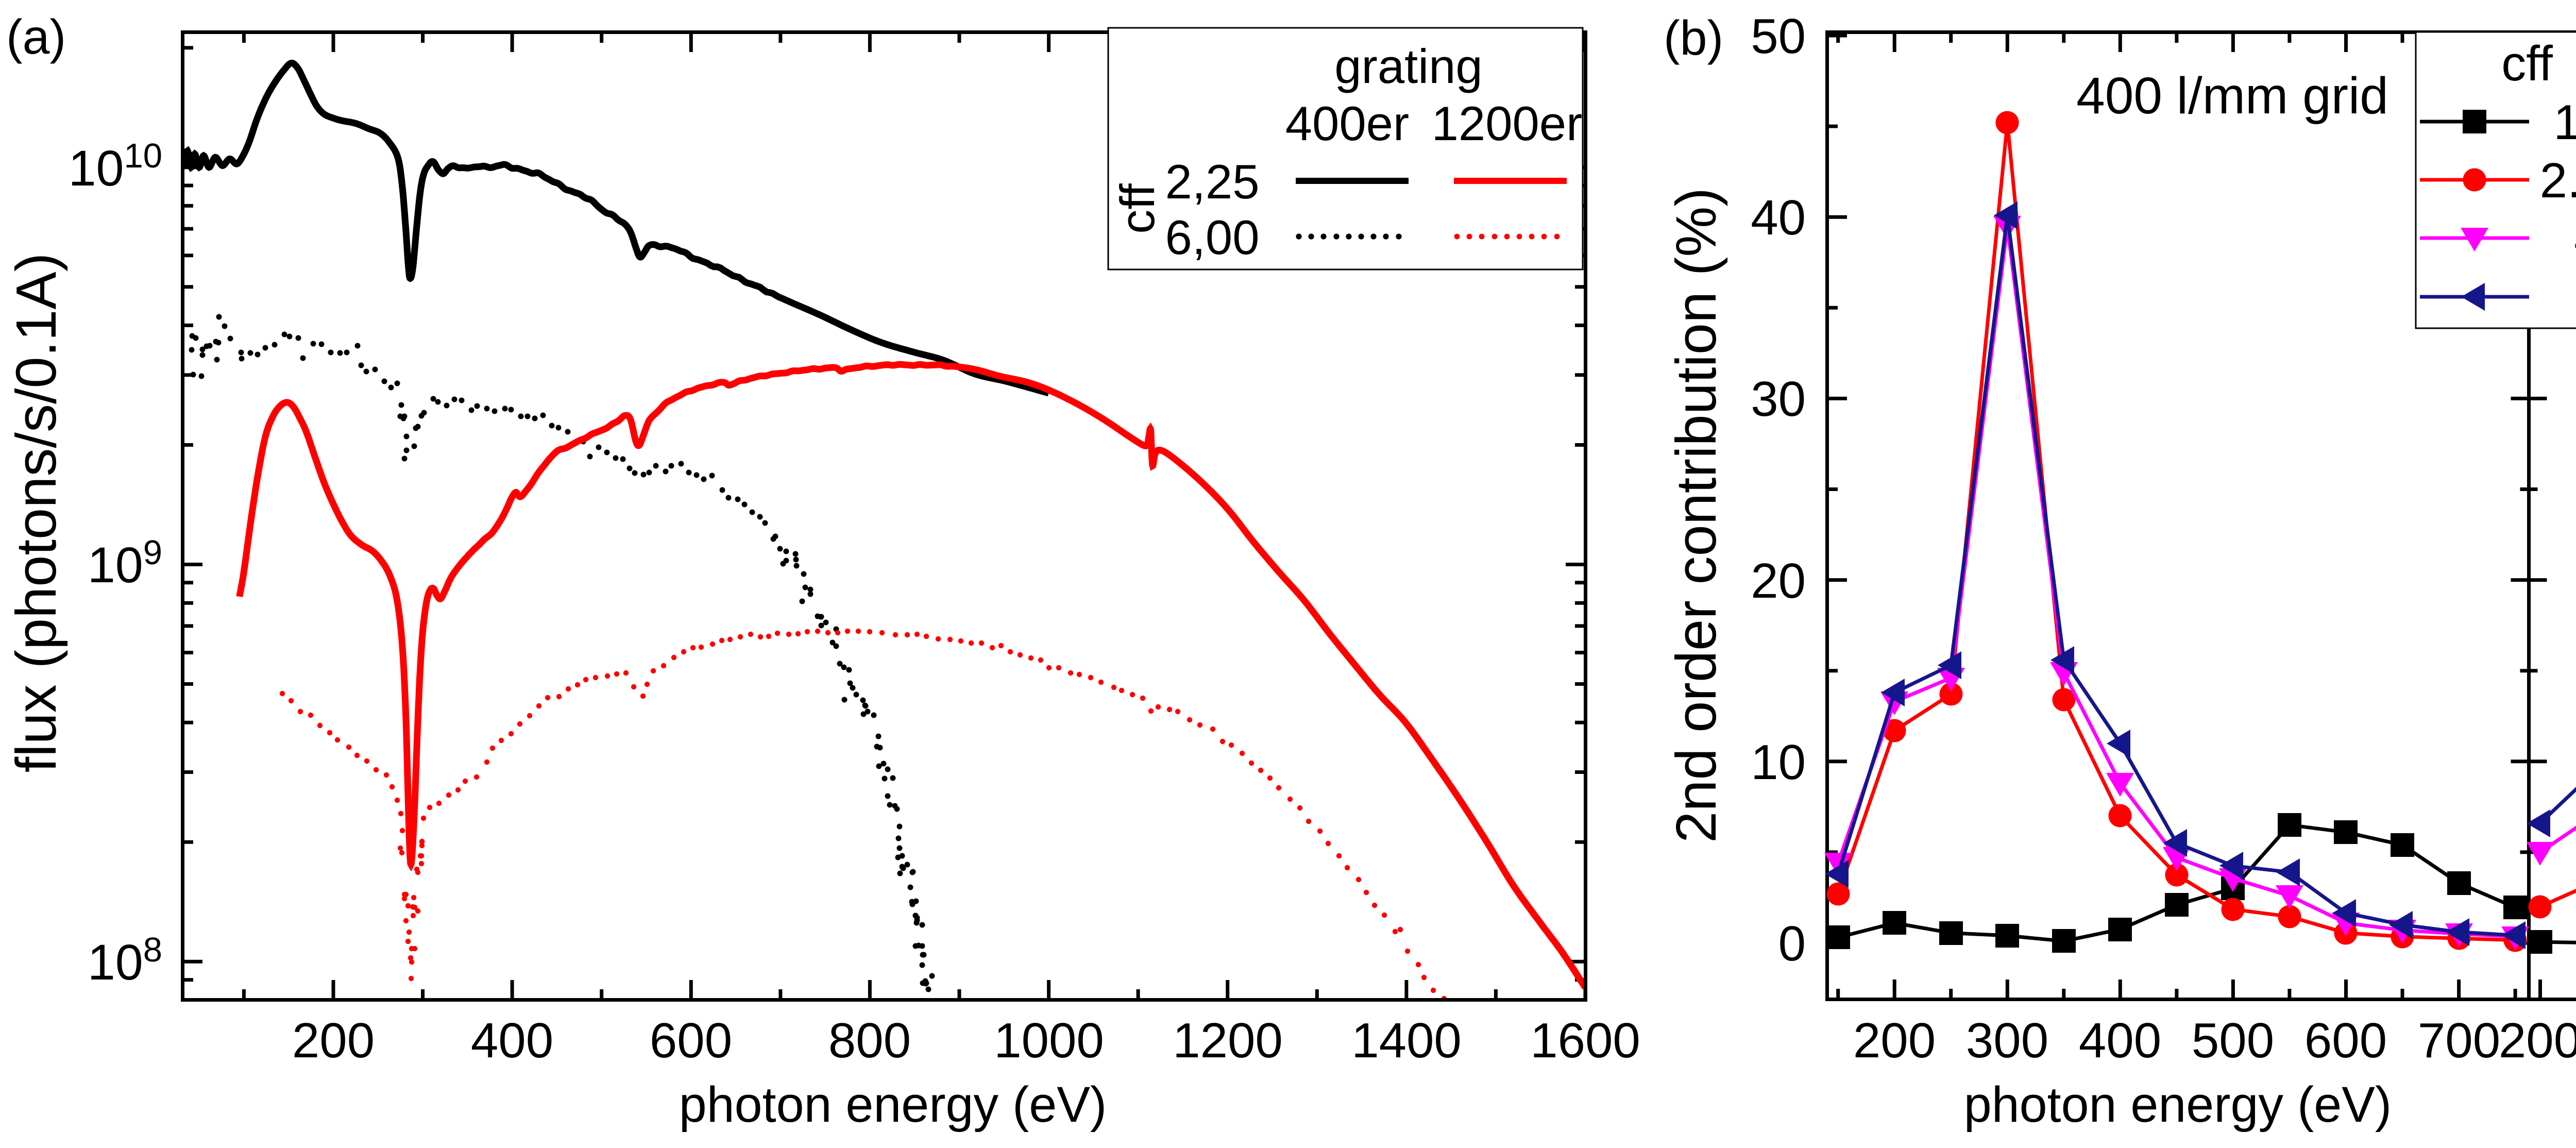 The height and width of the screenshot is (1148, 2576). Describe the element at coordinates (1508, 123) in the screenshot. I see `svg-text: 1200er` at that location.